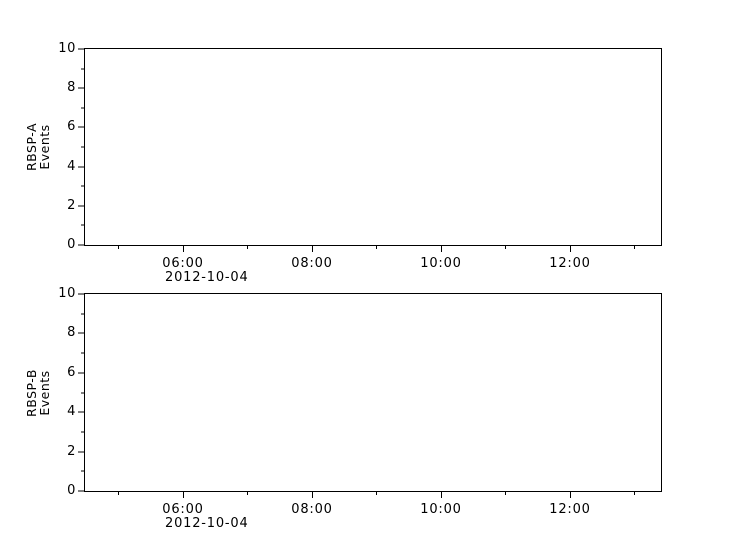 Image resolution: width=732 pixels, height=540 pixels. I want to click on y-axis-title: RBSP-B Events, so click(38, 393).